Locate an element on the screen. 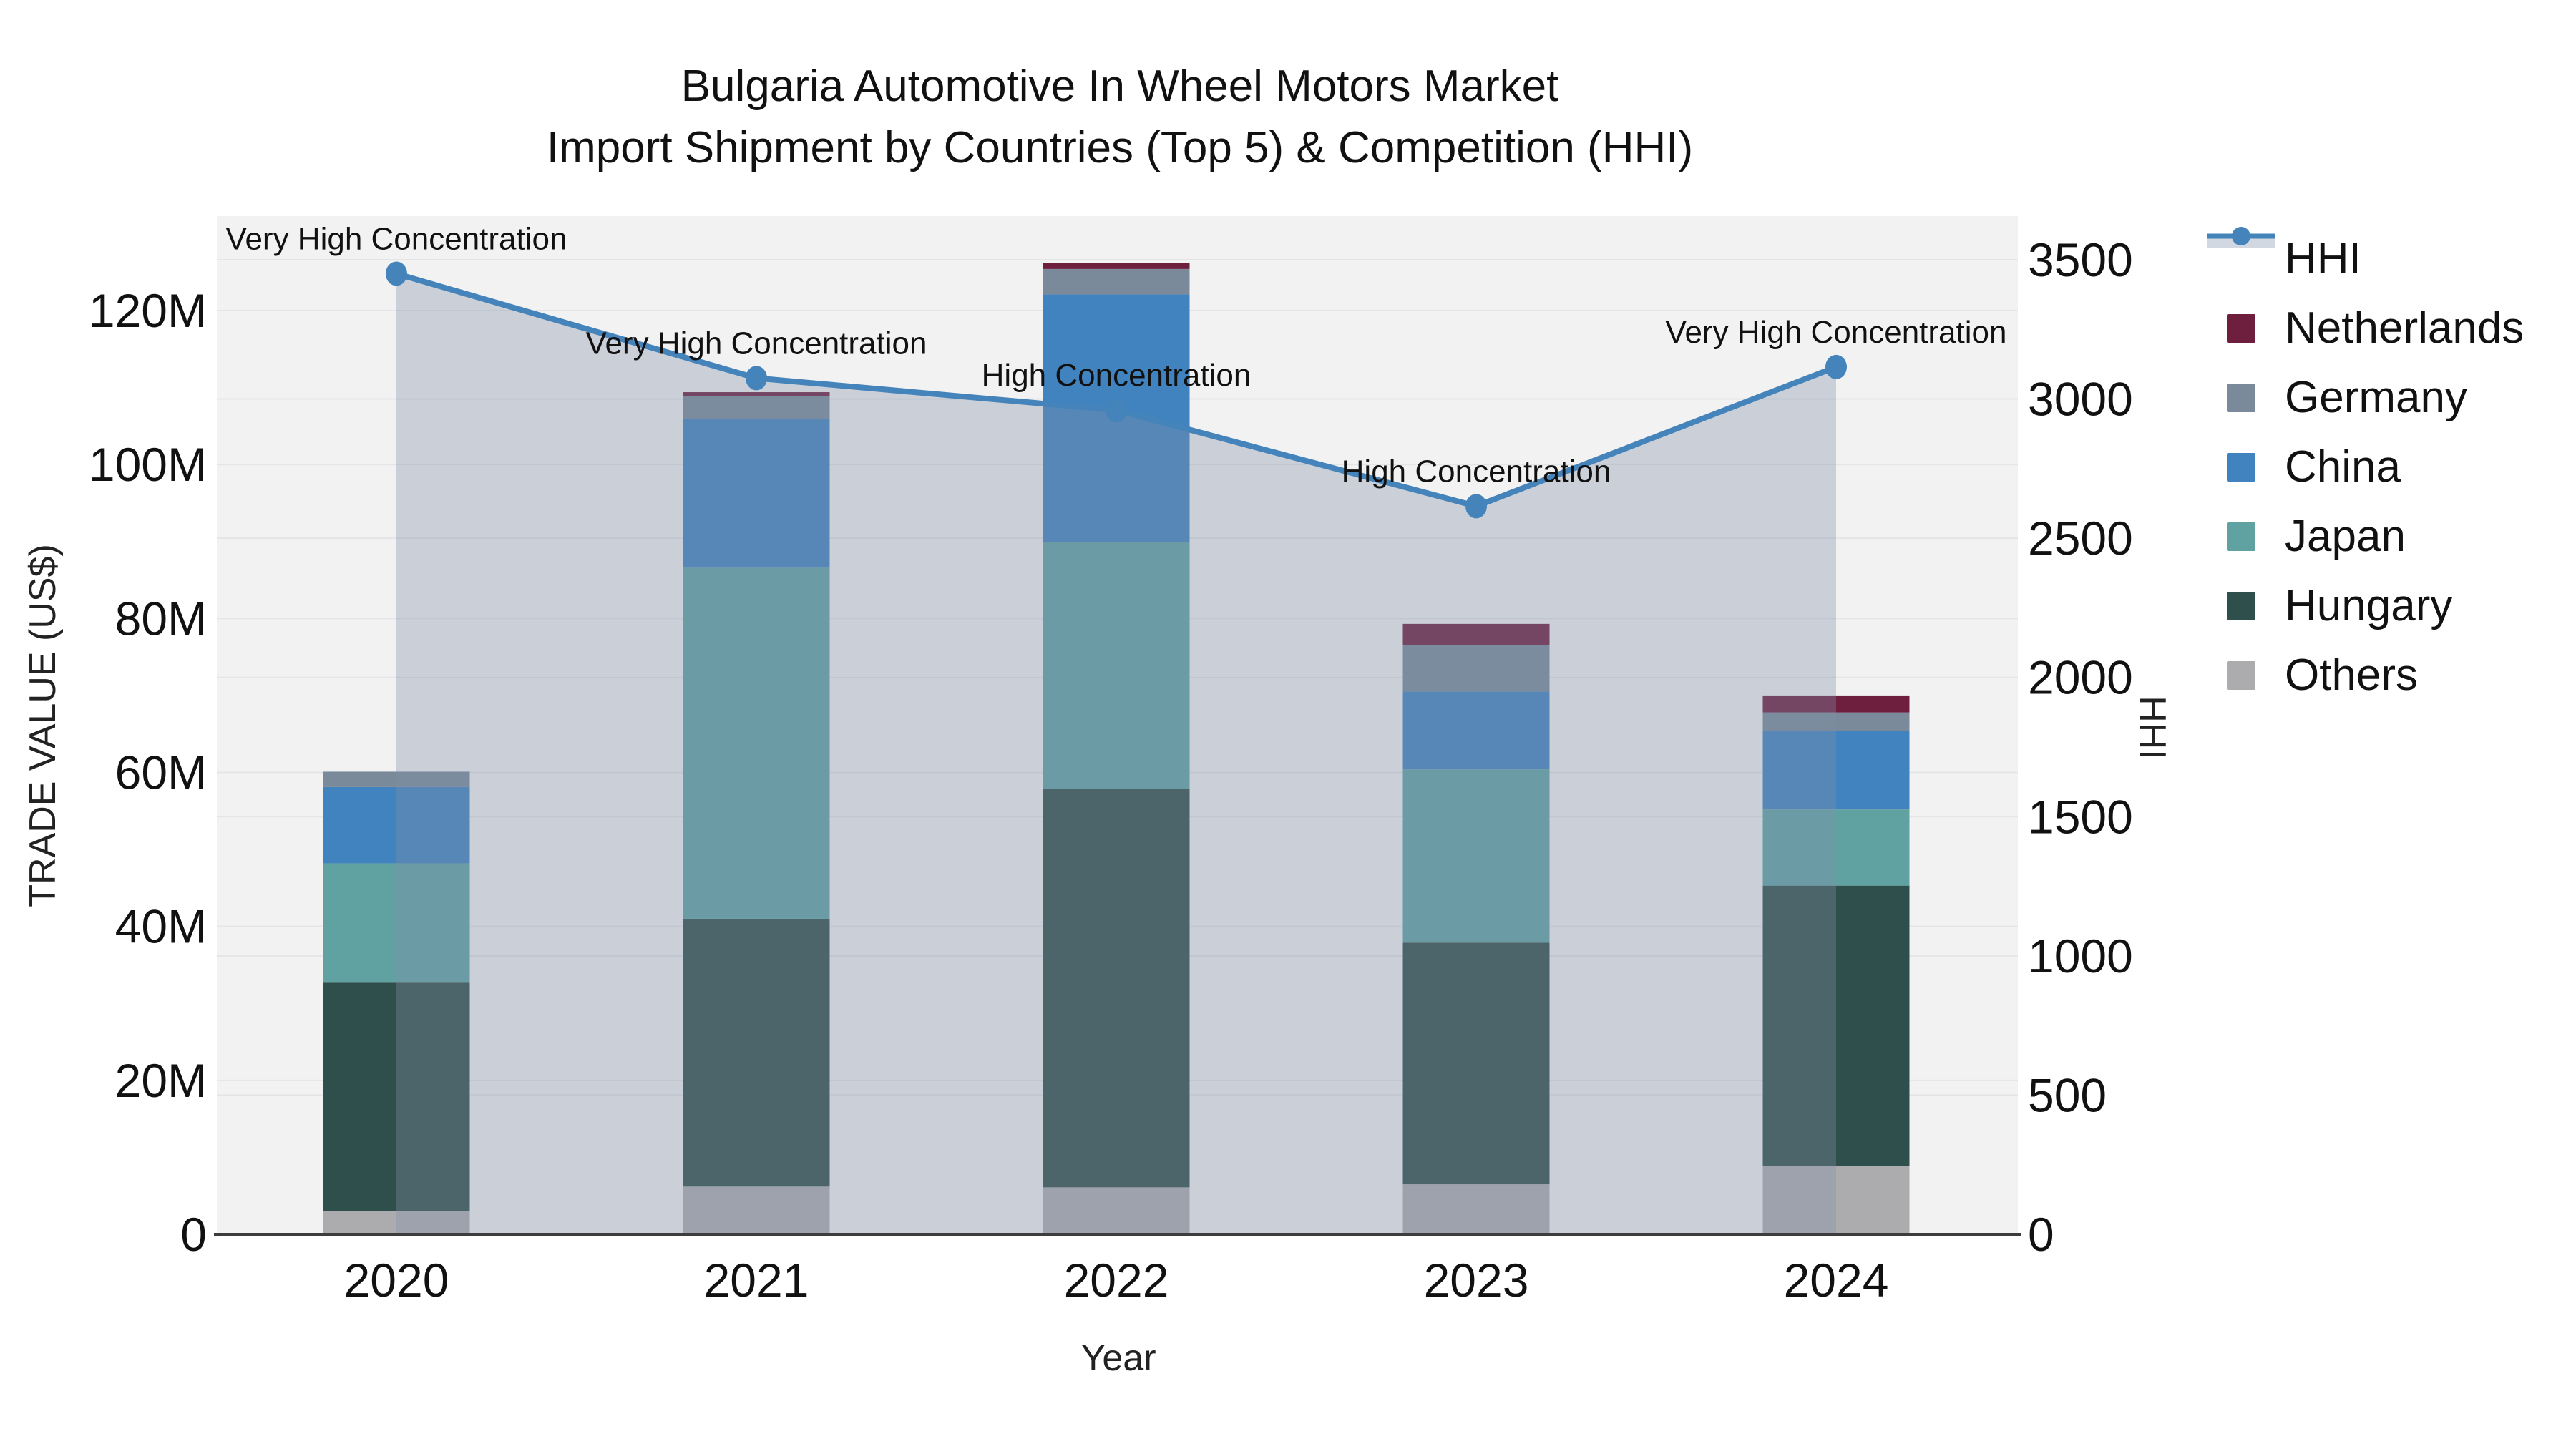 The image size is (2576, 1449). y-left-tick-0: 0 is located at coordinates (193, 1234).